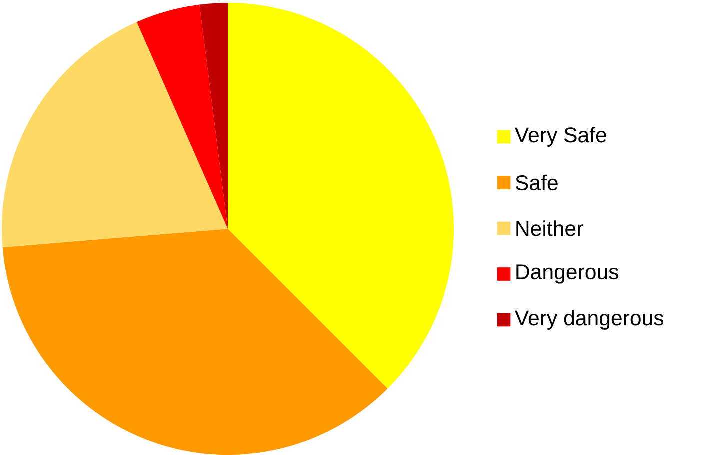 The width and height of the screenshot is (704, 455). I want to click on legend-label: Very dangerous, so click(589, 320).